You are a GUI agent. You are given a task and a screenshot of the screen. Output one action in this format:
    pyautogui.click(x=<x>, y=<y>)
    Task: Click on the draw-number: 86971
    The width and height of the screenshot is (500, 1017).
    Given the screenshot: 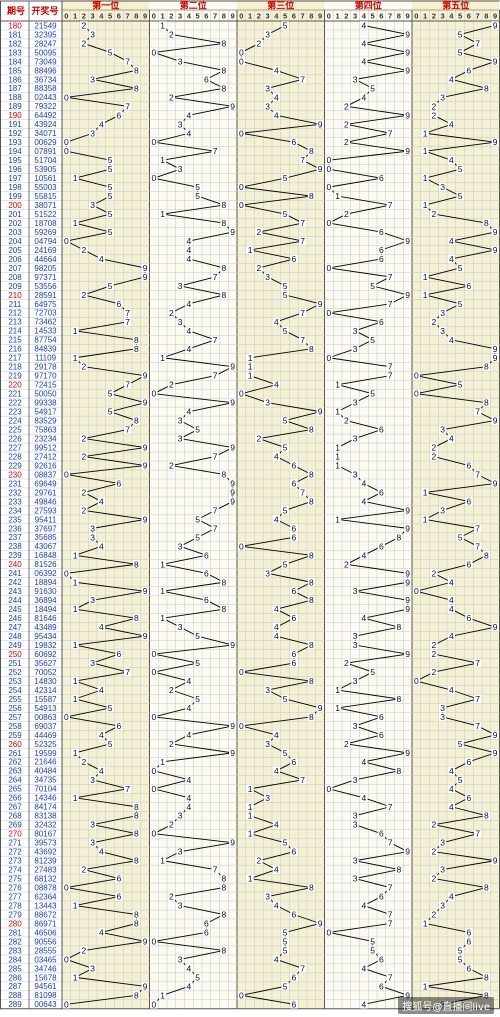 What is the action you would take?
    pyautogui.click(x=45, y=923)
    